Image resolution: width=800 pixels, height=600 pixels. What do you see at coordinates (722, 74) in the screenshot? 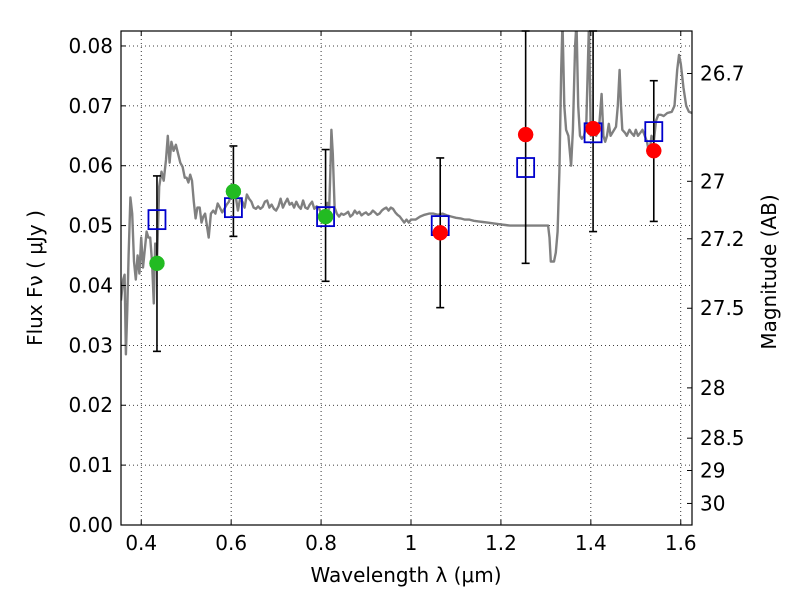
I see `right-tick-label: 26.7` at bounding box center [722, 74].